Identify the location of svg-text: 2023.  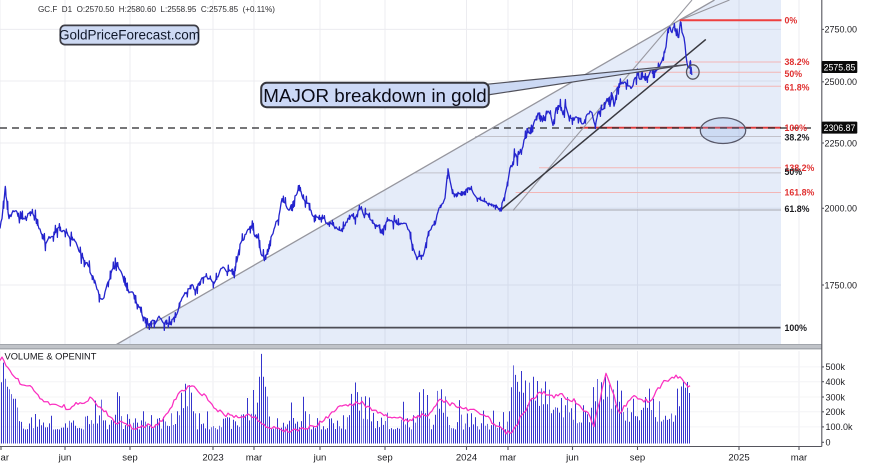
(212, 458).